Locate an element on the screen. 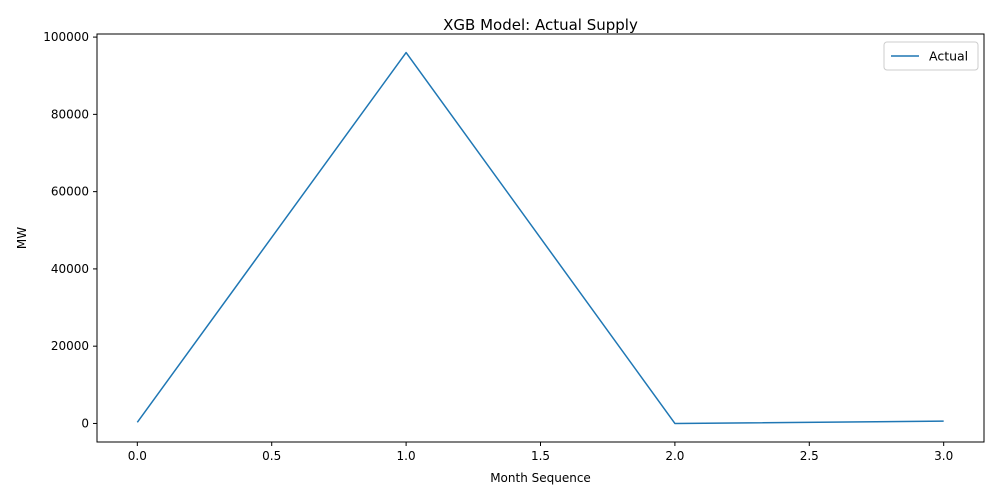 The image size is (1000, 500). x-tick-label: 1.5 is located at coordinates (540, 456).